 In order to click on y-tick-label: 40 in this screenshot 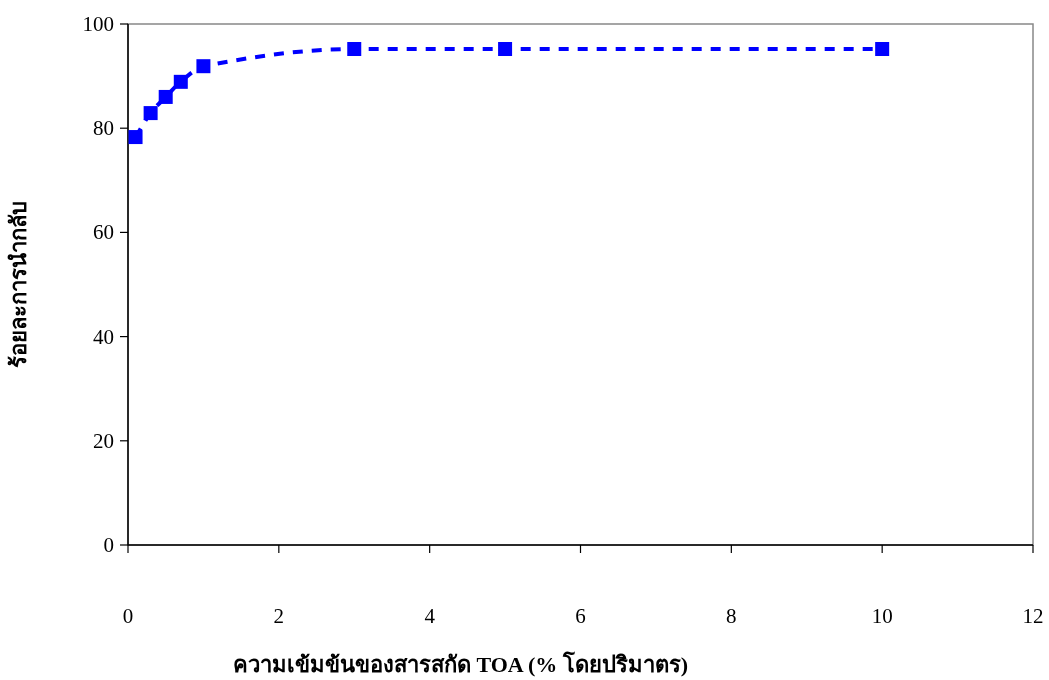, I will do `click(103, 336)`.